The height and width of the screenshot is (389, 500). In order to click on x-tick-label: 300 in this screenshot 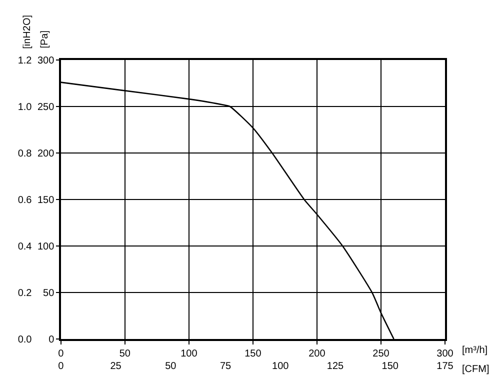, I will do `click(445, 354)`.